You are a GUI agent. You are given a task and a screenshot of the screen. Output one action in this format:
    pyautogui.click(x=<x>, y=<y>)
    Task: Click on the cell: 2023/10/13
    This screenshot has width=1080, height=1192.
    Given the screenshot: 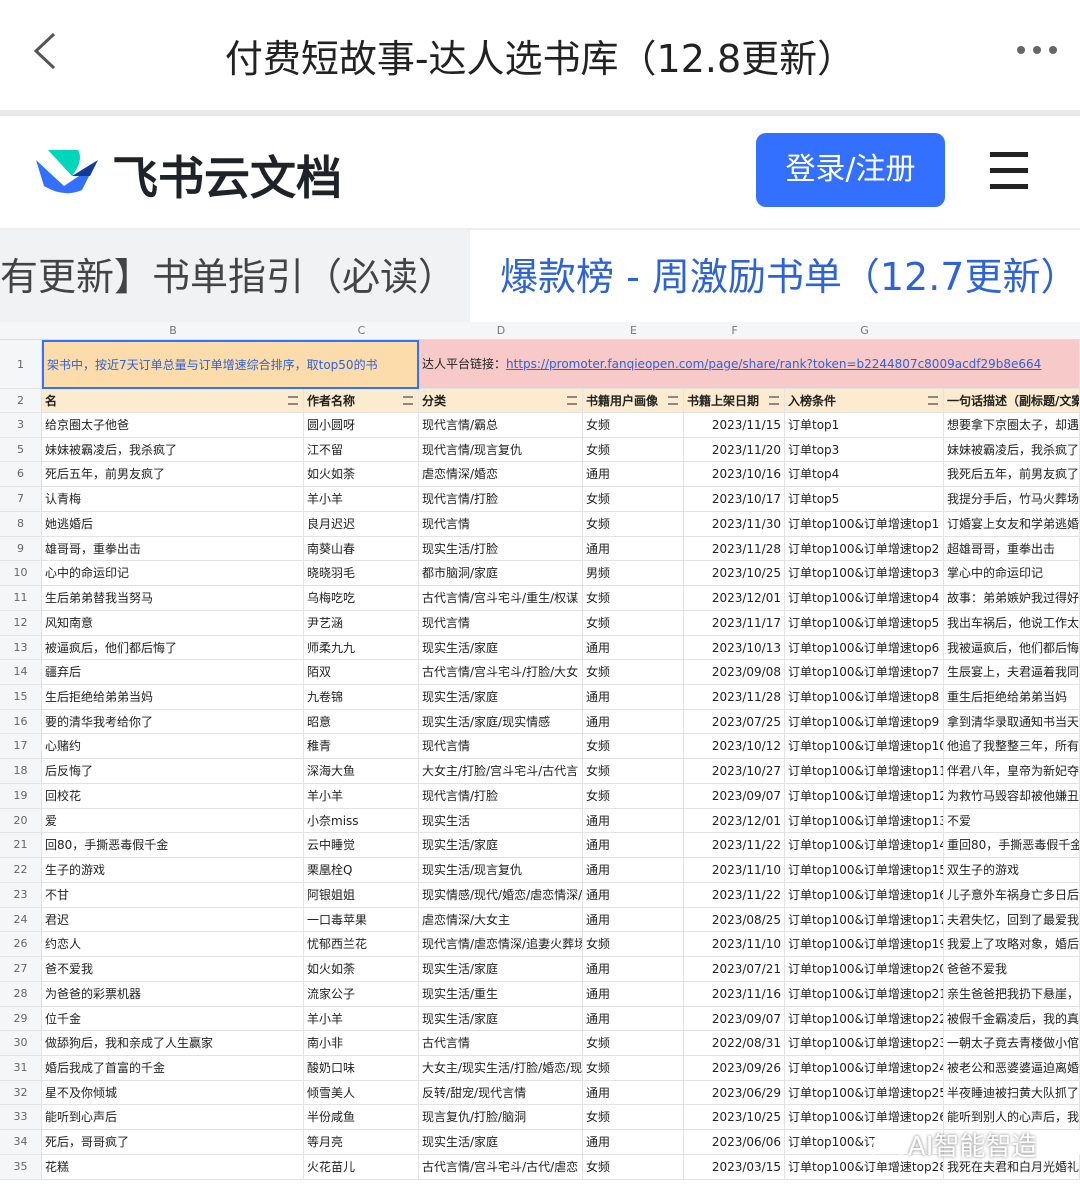 What is the action you would take?
    pyautogui.click(x=734, y=648)
    